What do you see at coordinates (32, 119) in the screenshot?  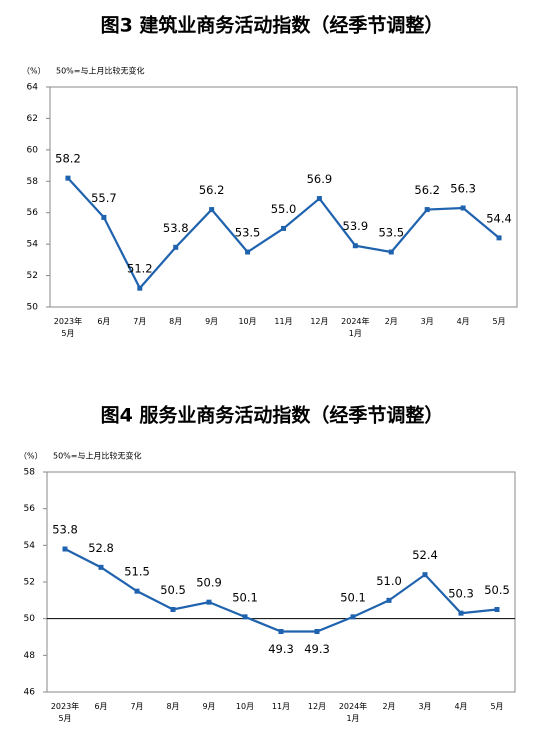 I see `y-tick-label: 62` at bounding box center [32, 119].